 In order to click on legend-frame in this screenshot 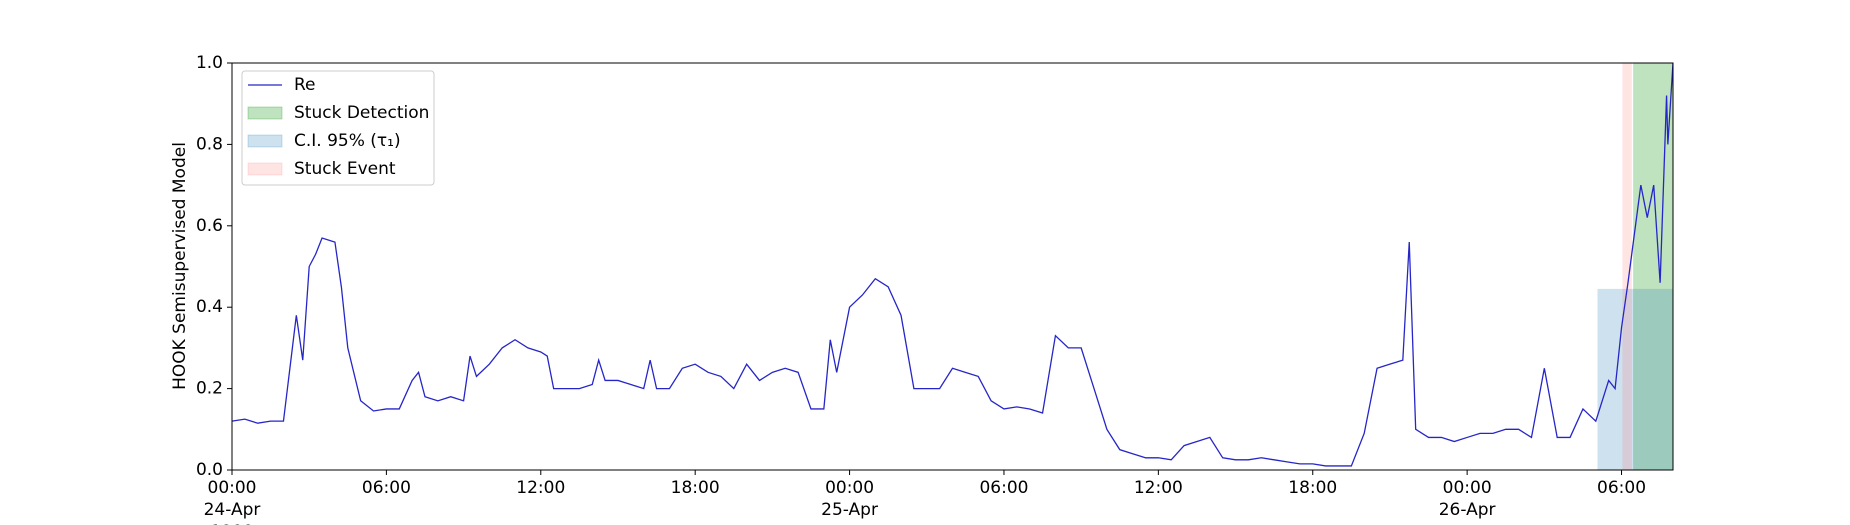, I will do `click(338, 128)`.